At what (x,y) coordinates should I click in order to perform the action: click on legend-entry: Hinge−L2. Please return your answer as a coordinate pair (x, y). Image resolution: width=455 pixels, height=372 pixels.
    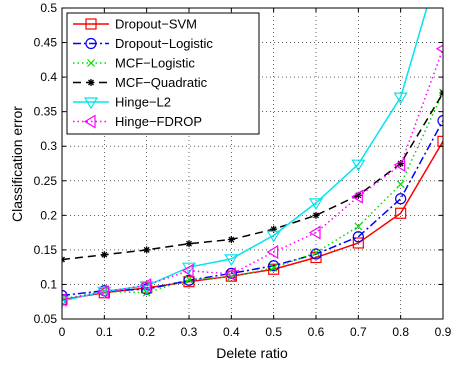
    Looking at the image, I should click on (122, 102).